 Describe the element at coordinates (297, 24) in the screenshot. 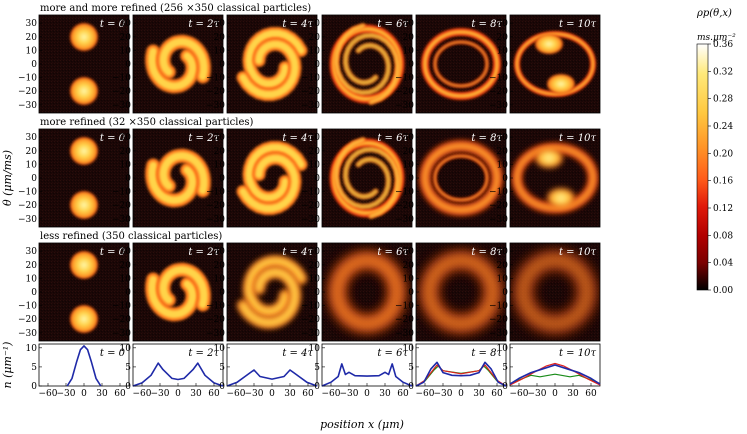

I see `time-label: t = 4τ` at that location.